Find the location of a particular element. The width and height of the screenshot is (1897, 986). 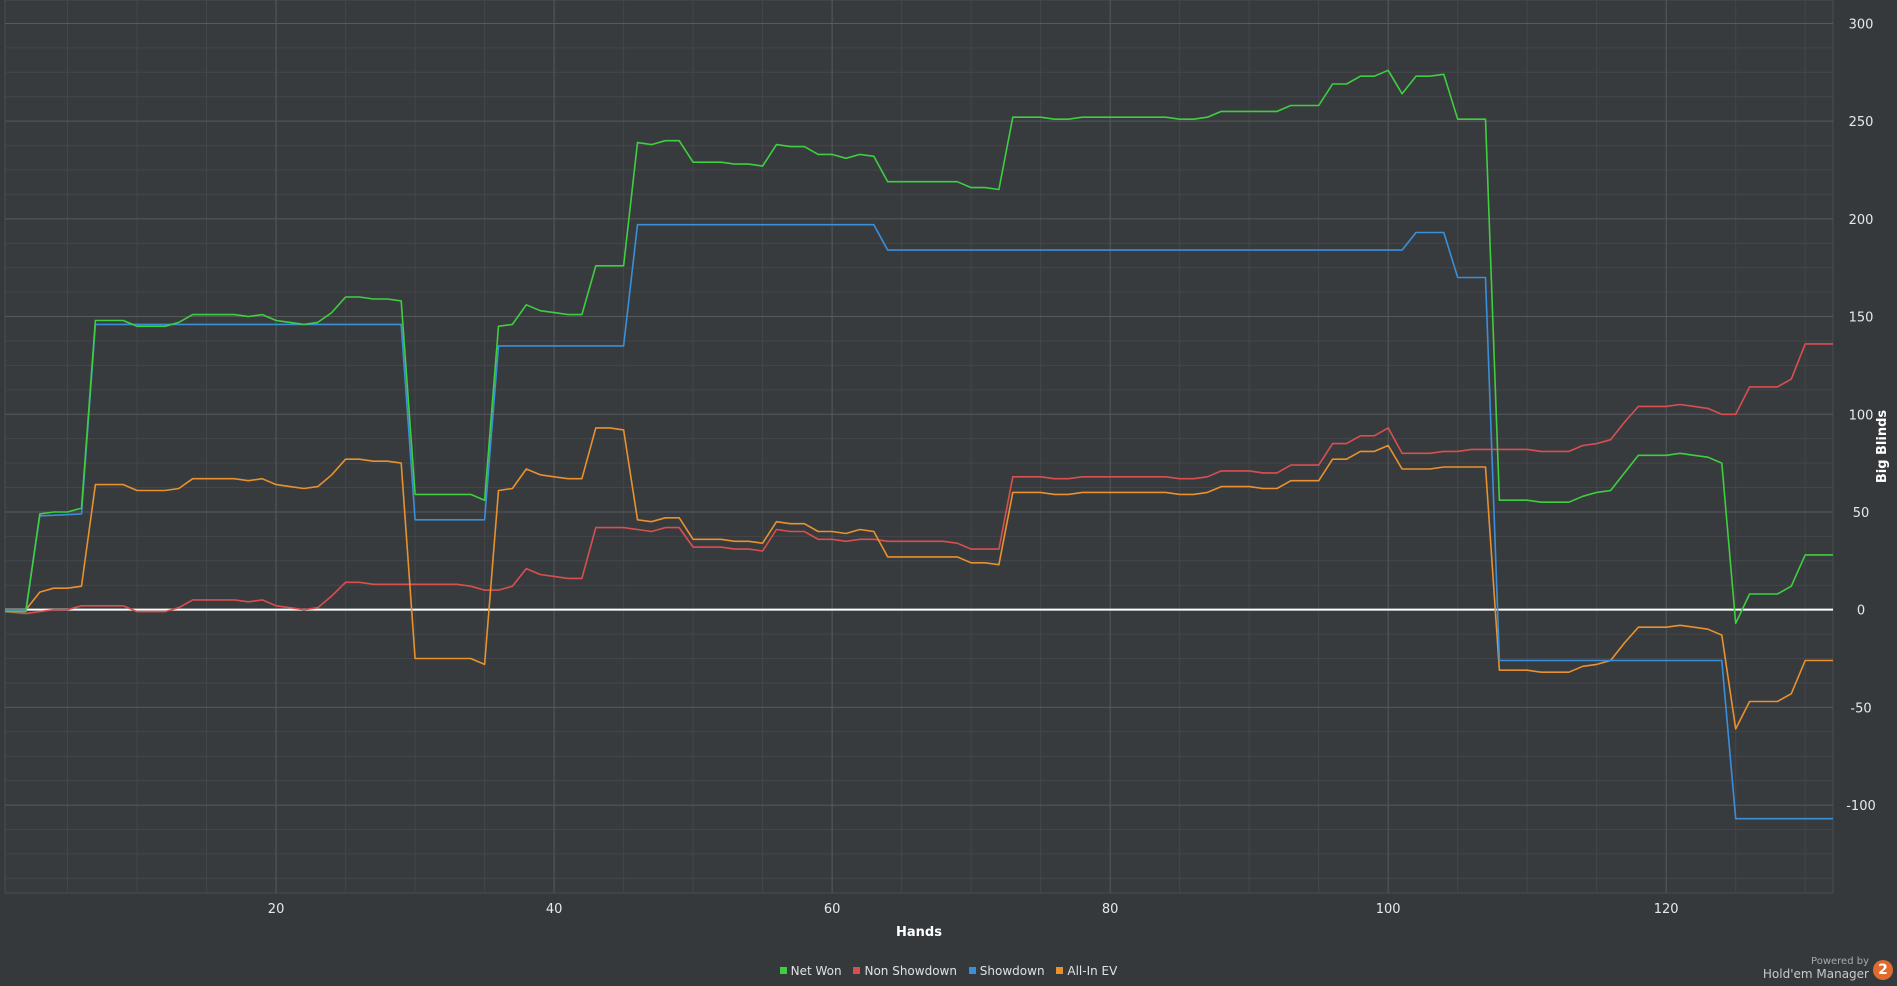

y-tick-label: -50 is located at coordinates (1860, 708).